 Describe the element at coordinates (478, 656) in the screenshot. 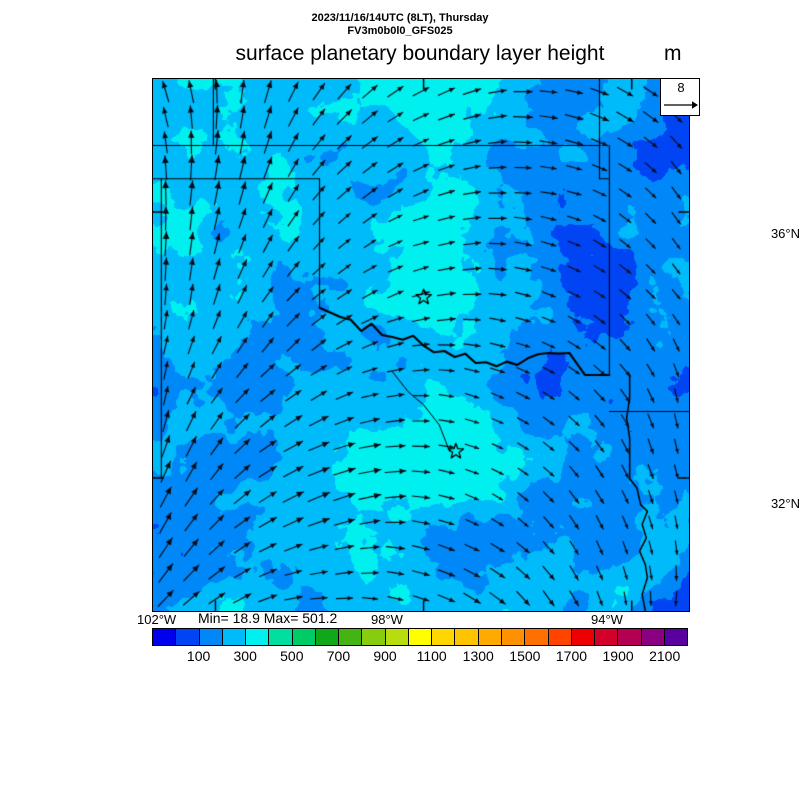

I see `colorbar-tick-label: 1300` at that location.